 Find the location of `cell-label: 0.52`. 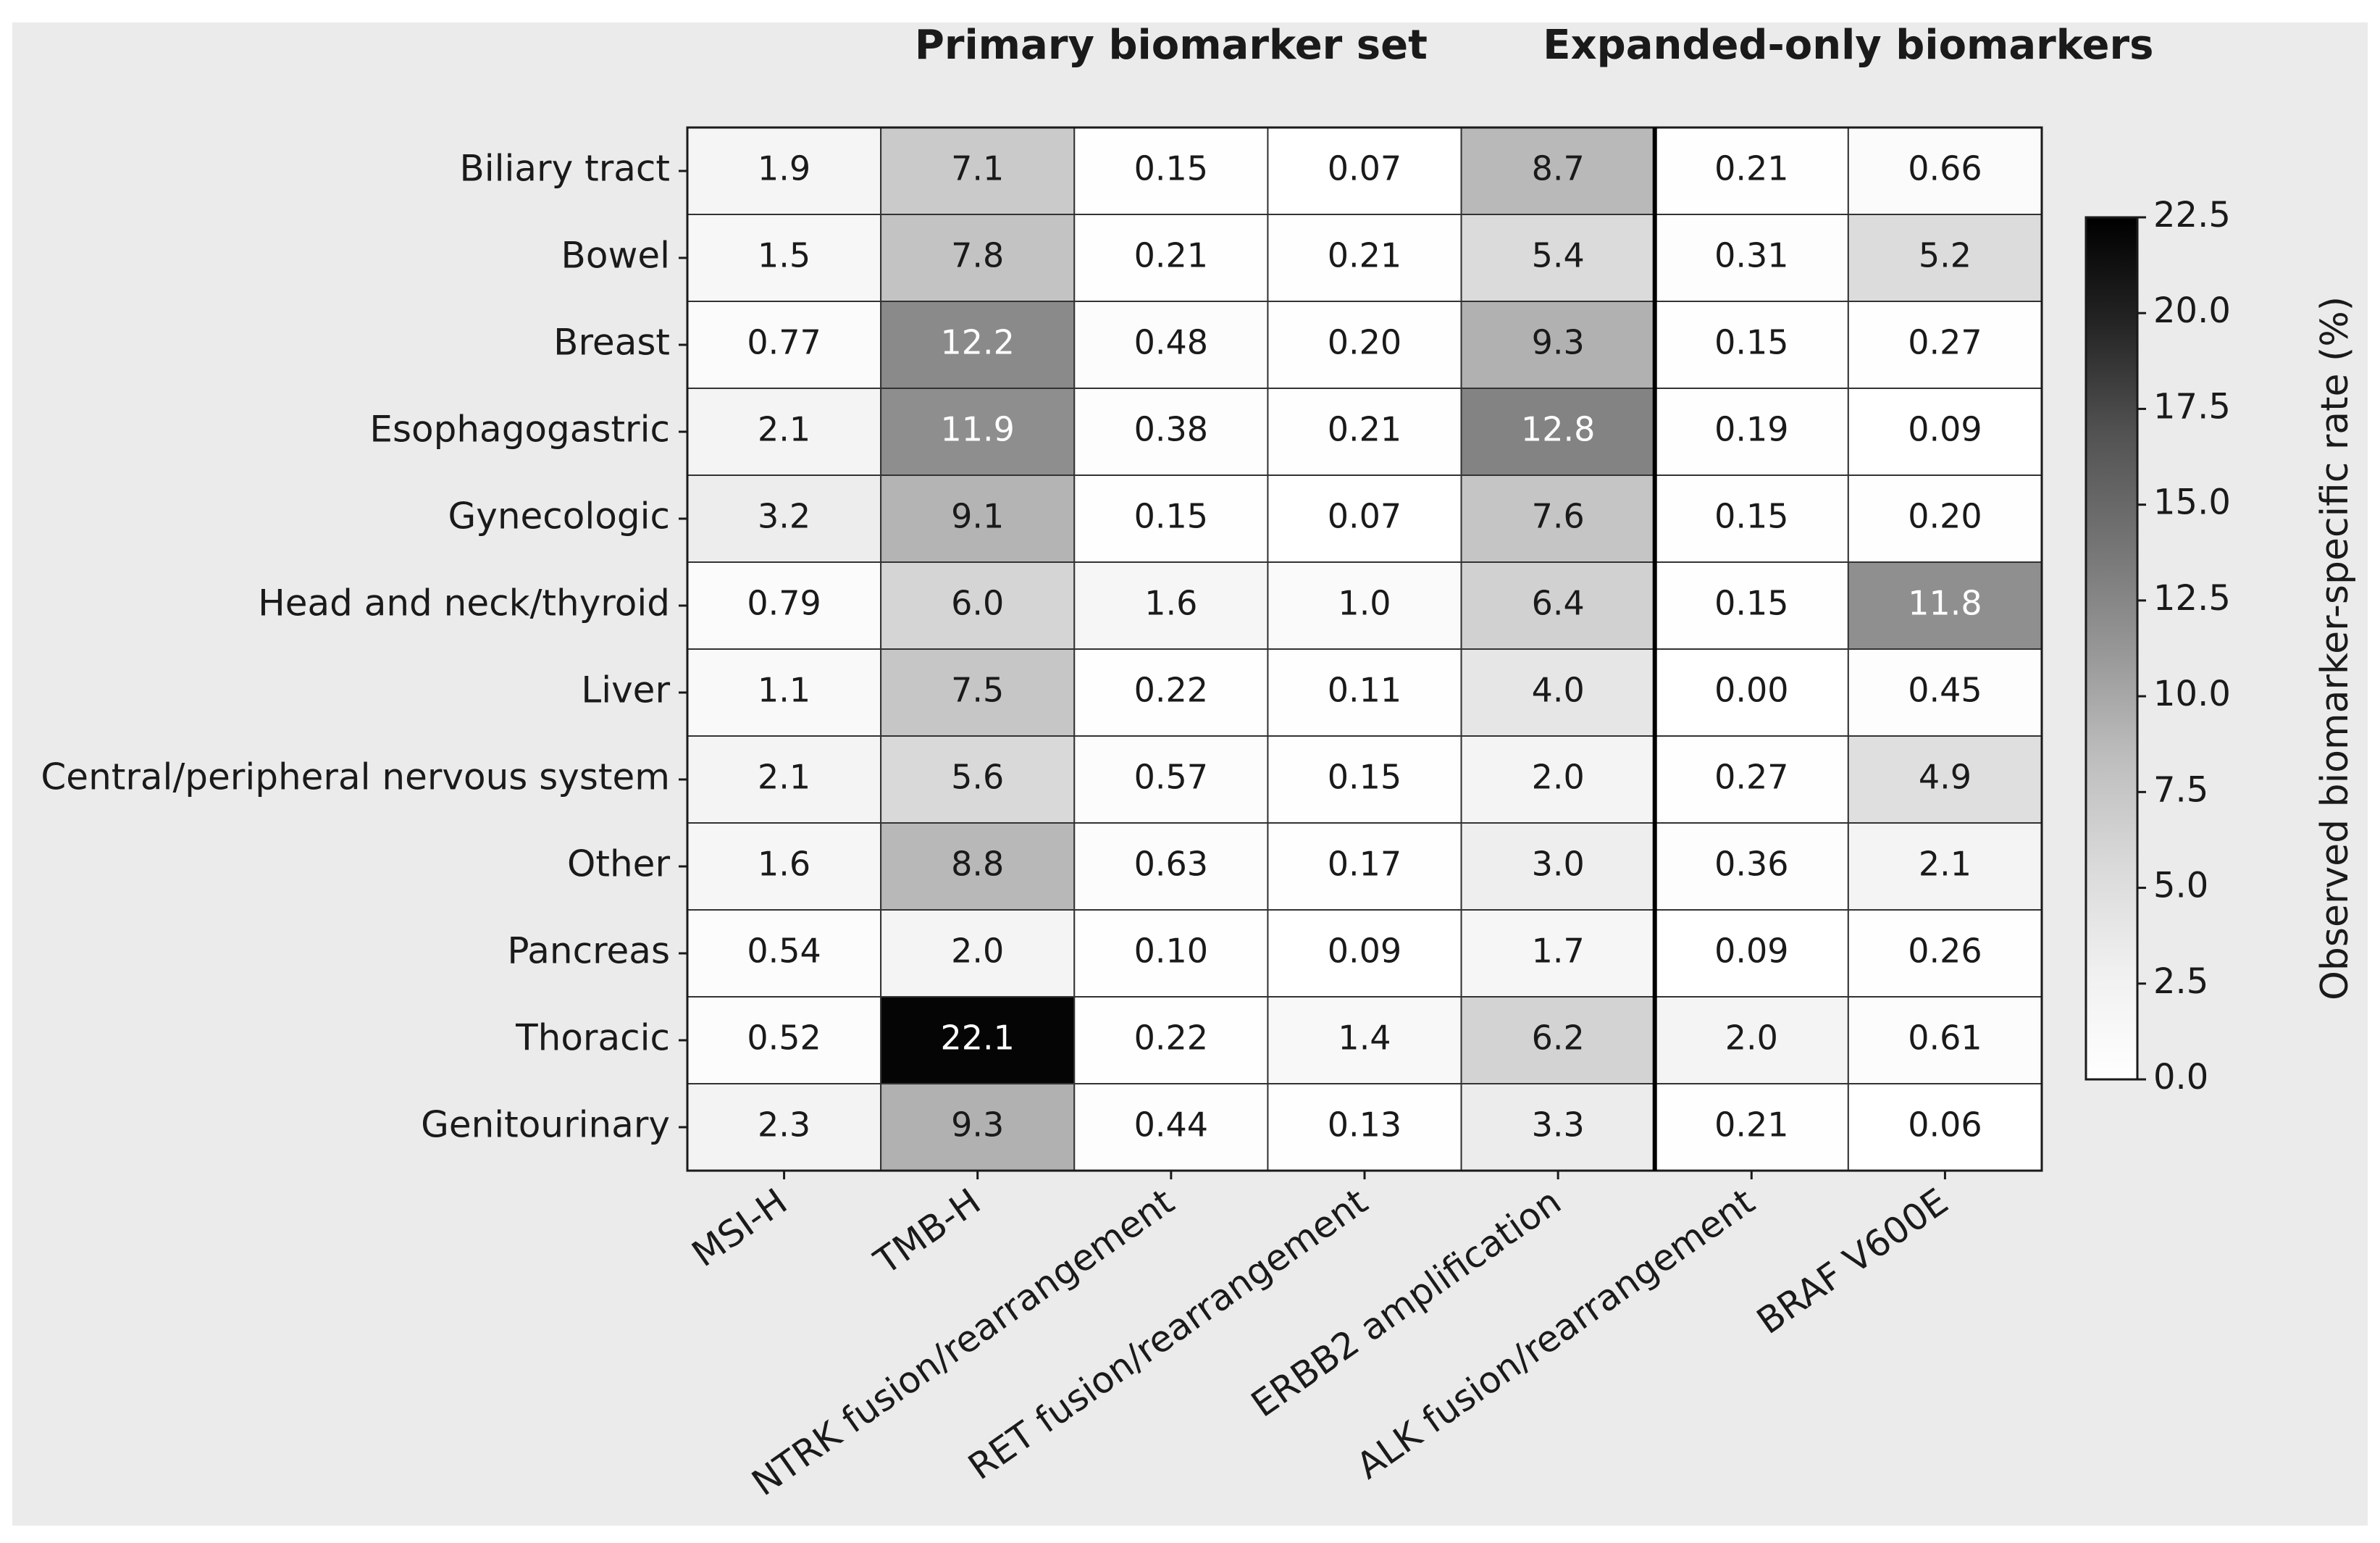

cell-label: 0.52 is located at coordinates (784, 1038).